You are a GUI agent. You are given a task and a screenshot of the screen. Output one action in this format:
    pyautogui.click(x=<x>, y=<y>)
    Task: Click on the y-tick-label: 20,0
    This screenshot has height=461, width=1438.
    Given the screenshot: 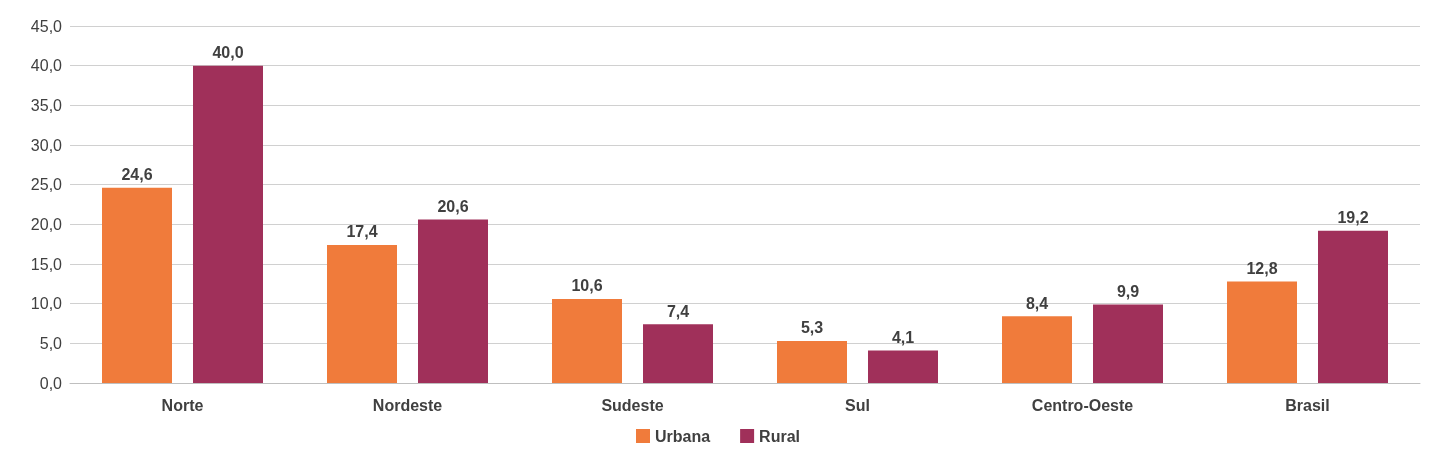 What is the action you would take?
    pyautogui.click(x=46, y=224)
    